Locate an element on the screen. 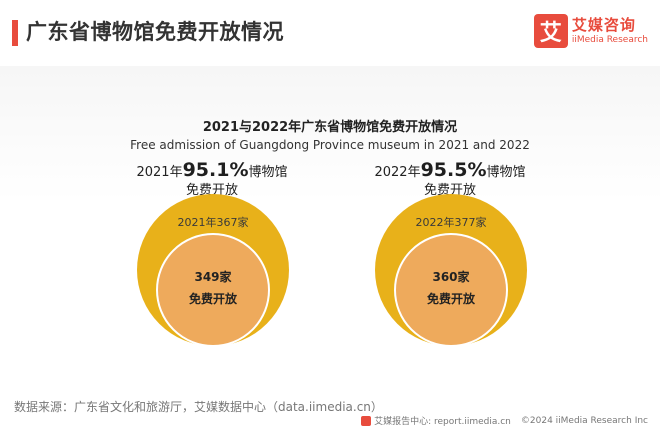 The width and height of the screenshot is (660, 430). brand-logo-block: 艾 艾媒咨询 iiMedia Research is located at coordinates (590, 31).